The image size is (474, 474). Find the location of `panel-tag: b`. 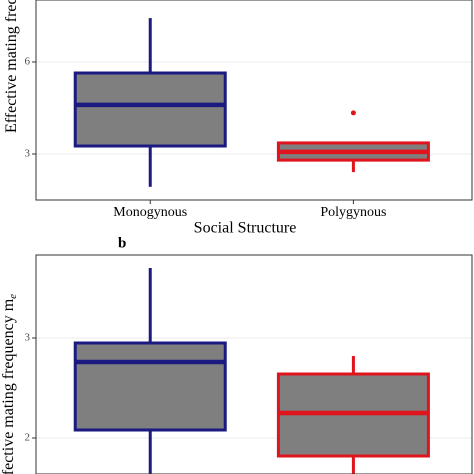

panel-tag: b is located at coordinates (122, 243).